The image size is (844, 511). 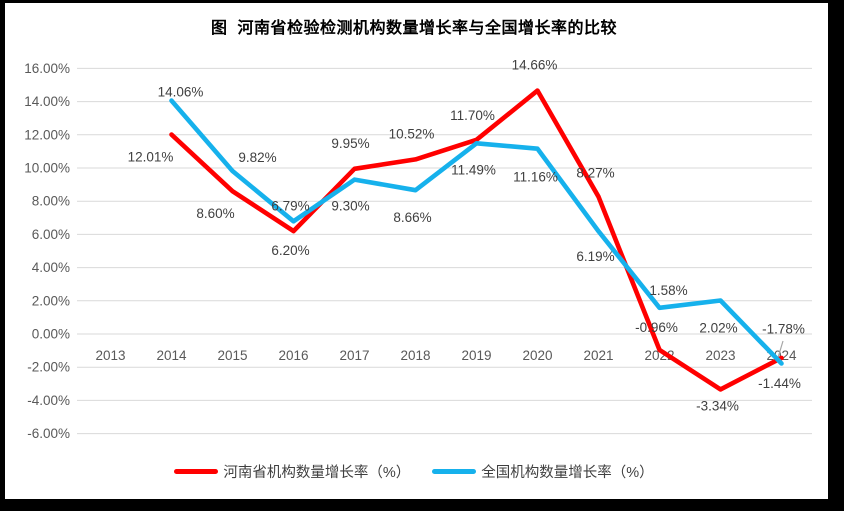 What do you see at coordinates (51, 334) in the screenshot?
I see `svg-text: 0.00%` at bounding box center [51, 334].